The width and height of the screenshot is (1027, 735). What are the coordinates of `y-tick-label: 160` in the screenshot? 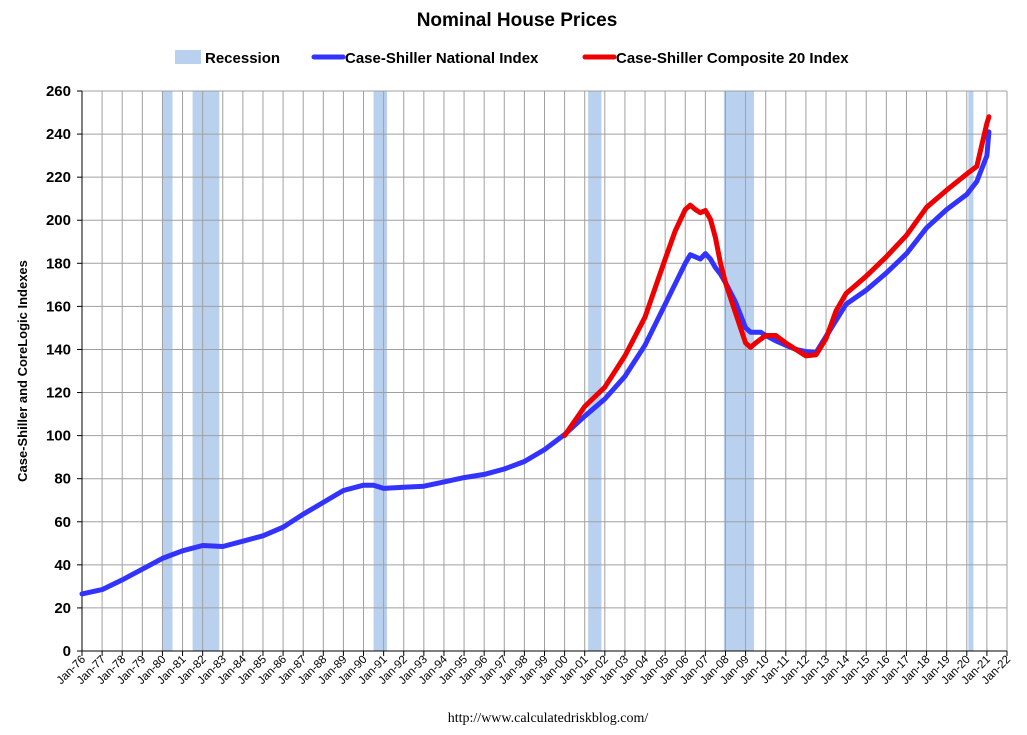 It's located at (58, 306).